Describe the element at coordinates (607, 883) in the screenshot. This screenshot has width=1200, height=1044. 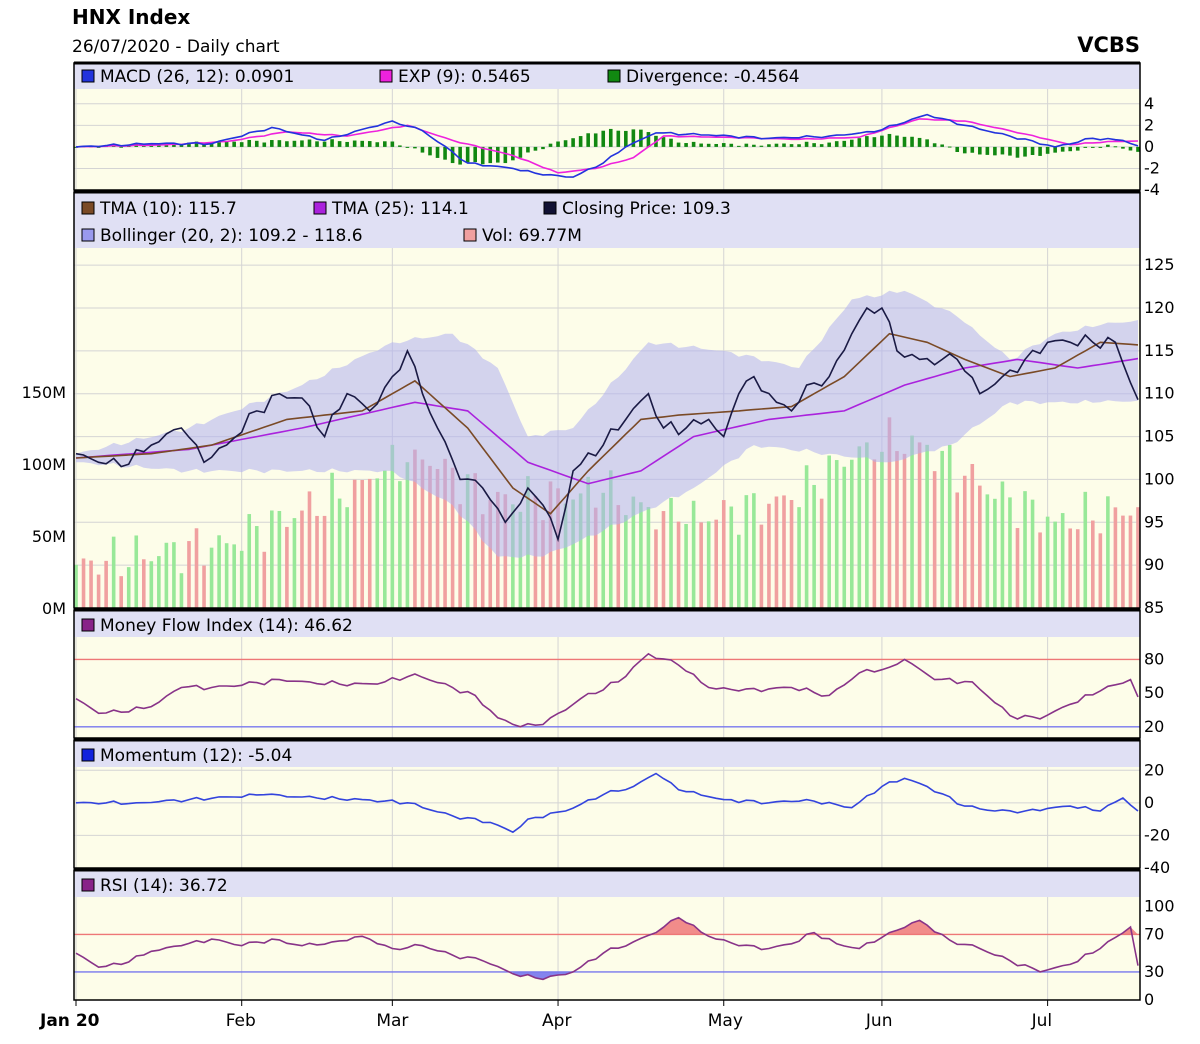
I see `rsi-panel-legend-band` at that location.